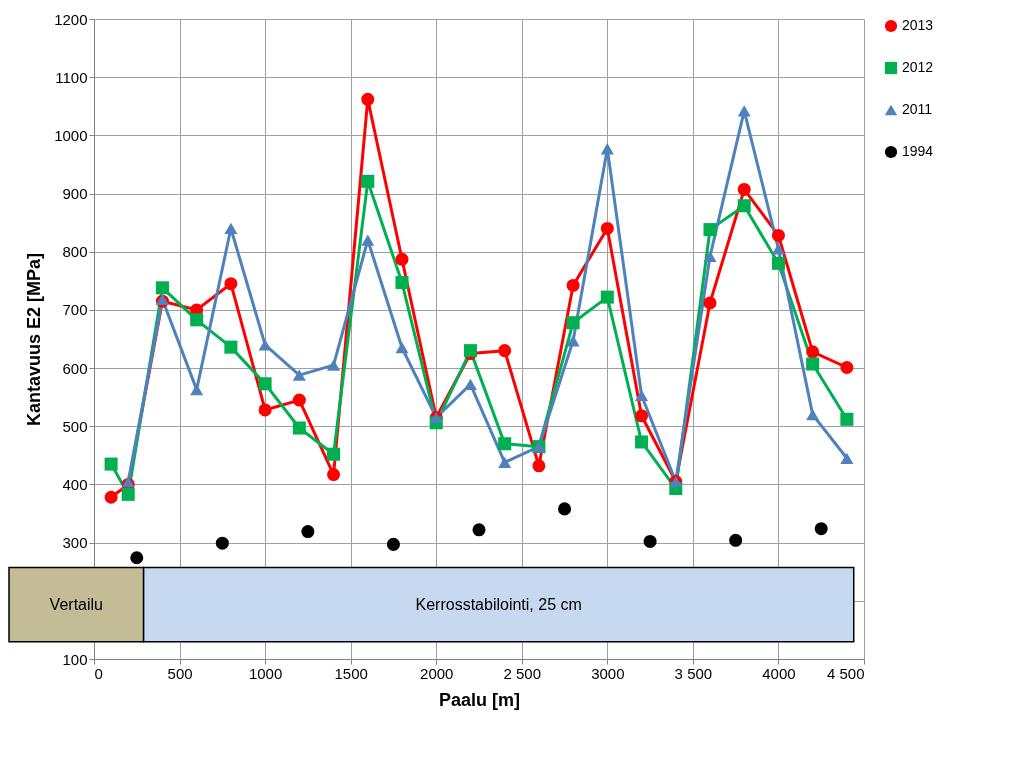  Describe the element at coordinates (71, 77) in the screenshot. I see `y-tick-label: 1100` at that location.